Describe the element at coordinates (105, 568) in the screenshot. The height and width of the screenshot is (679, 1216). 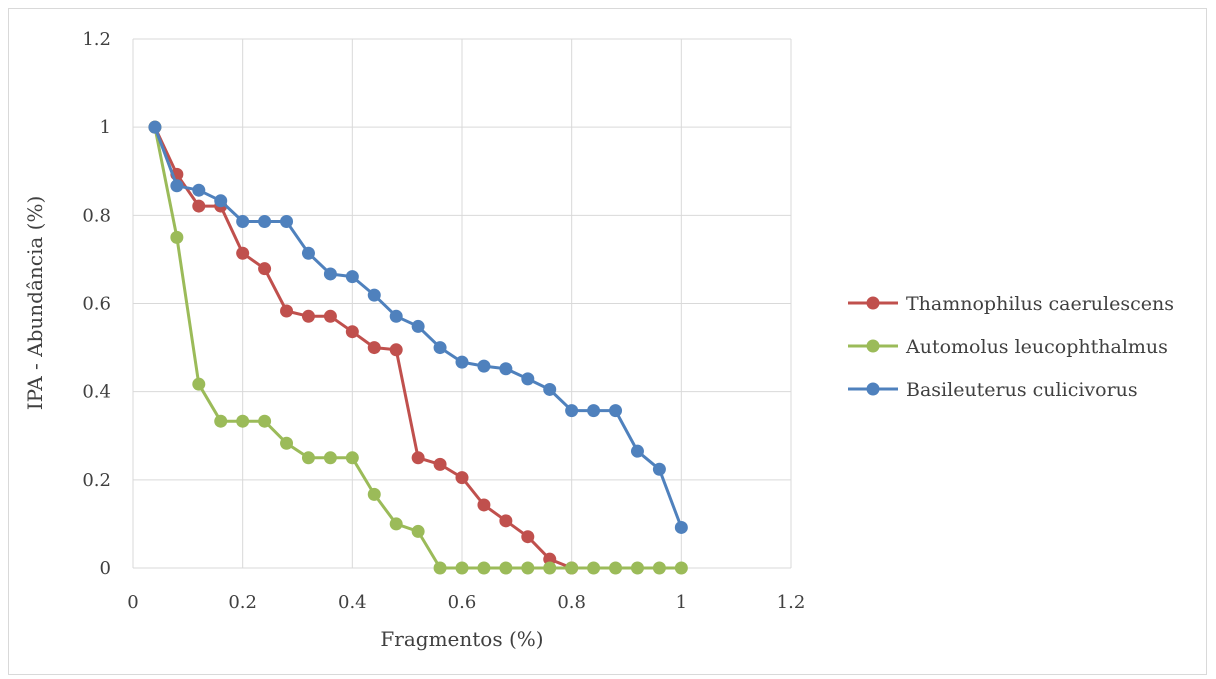
I see `y-tick-label: 0` at that location.